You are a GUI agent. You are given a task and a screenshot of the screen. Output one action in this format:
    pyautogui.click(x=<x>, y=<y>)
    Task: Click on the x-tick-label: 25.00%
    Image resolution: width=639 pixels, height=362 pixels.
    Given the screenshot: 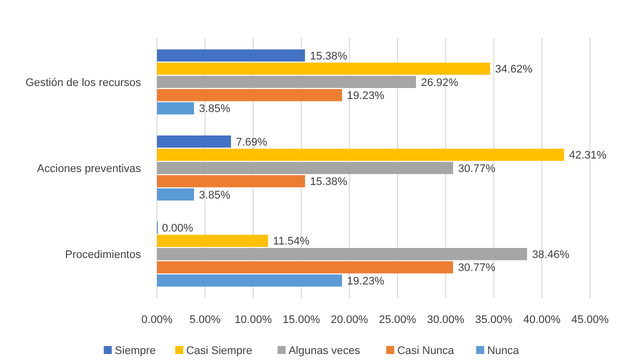 What is the action you would take?
    pyautogui.click(x=397, y=320)
    